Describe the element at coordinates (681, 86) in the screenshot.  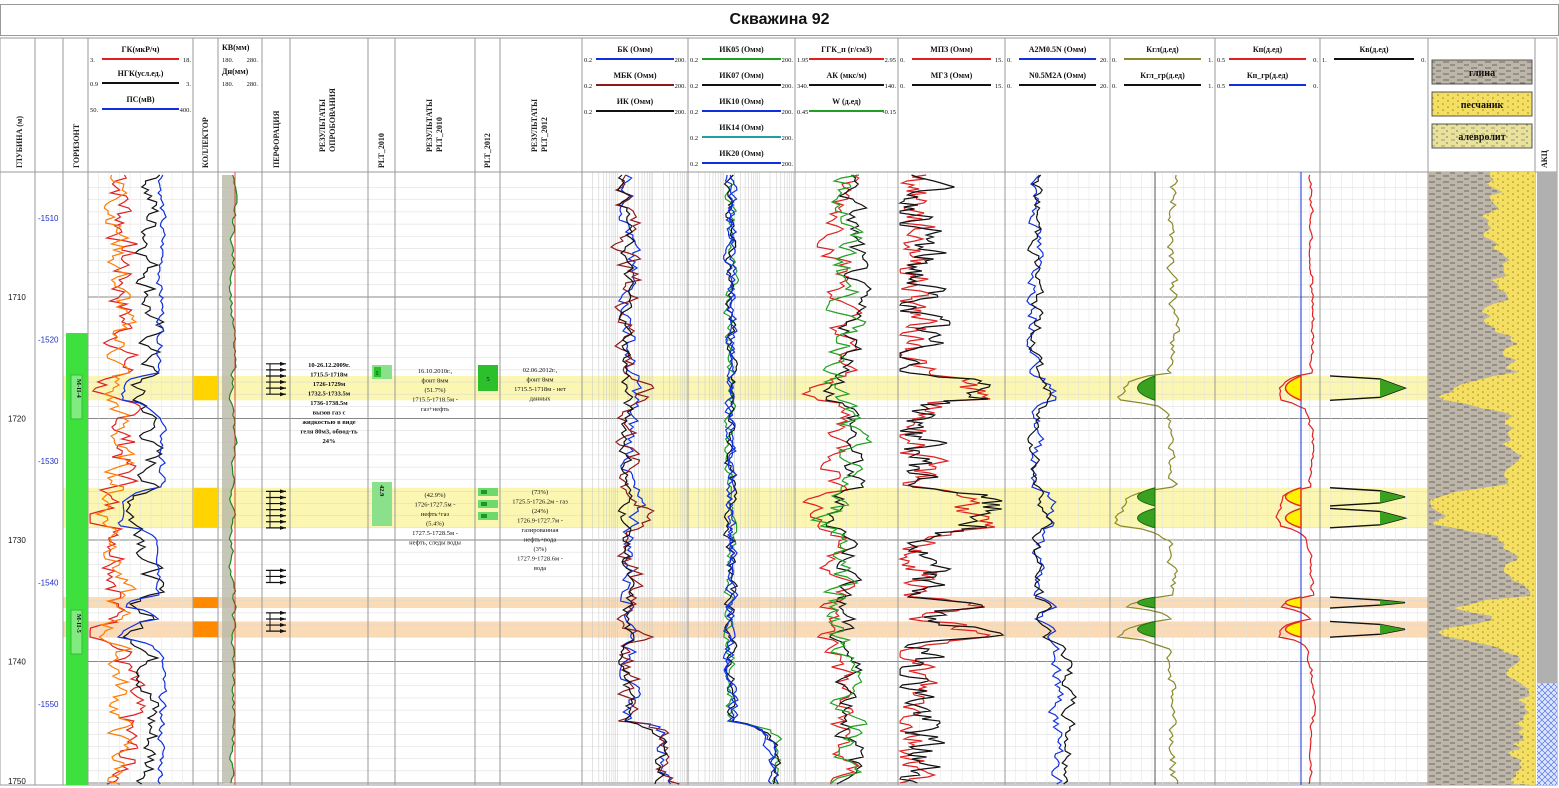
I see `mbk-max: 200.` at that location.